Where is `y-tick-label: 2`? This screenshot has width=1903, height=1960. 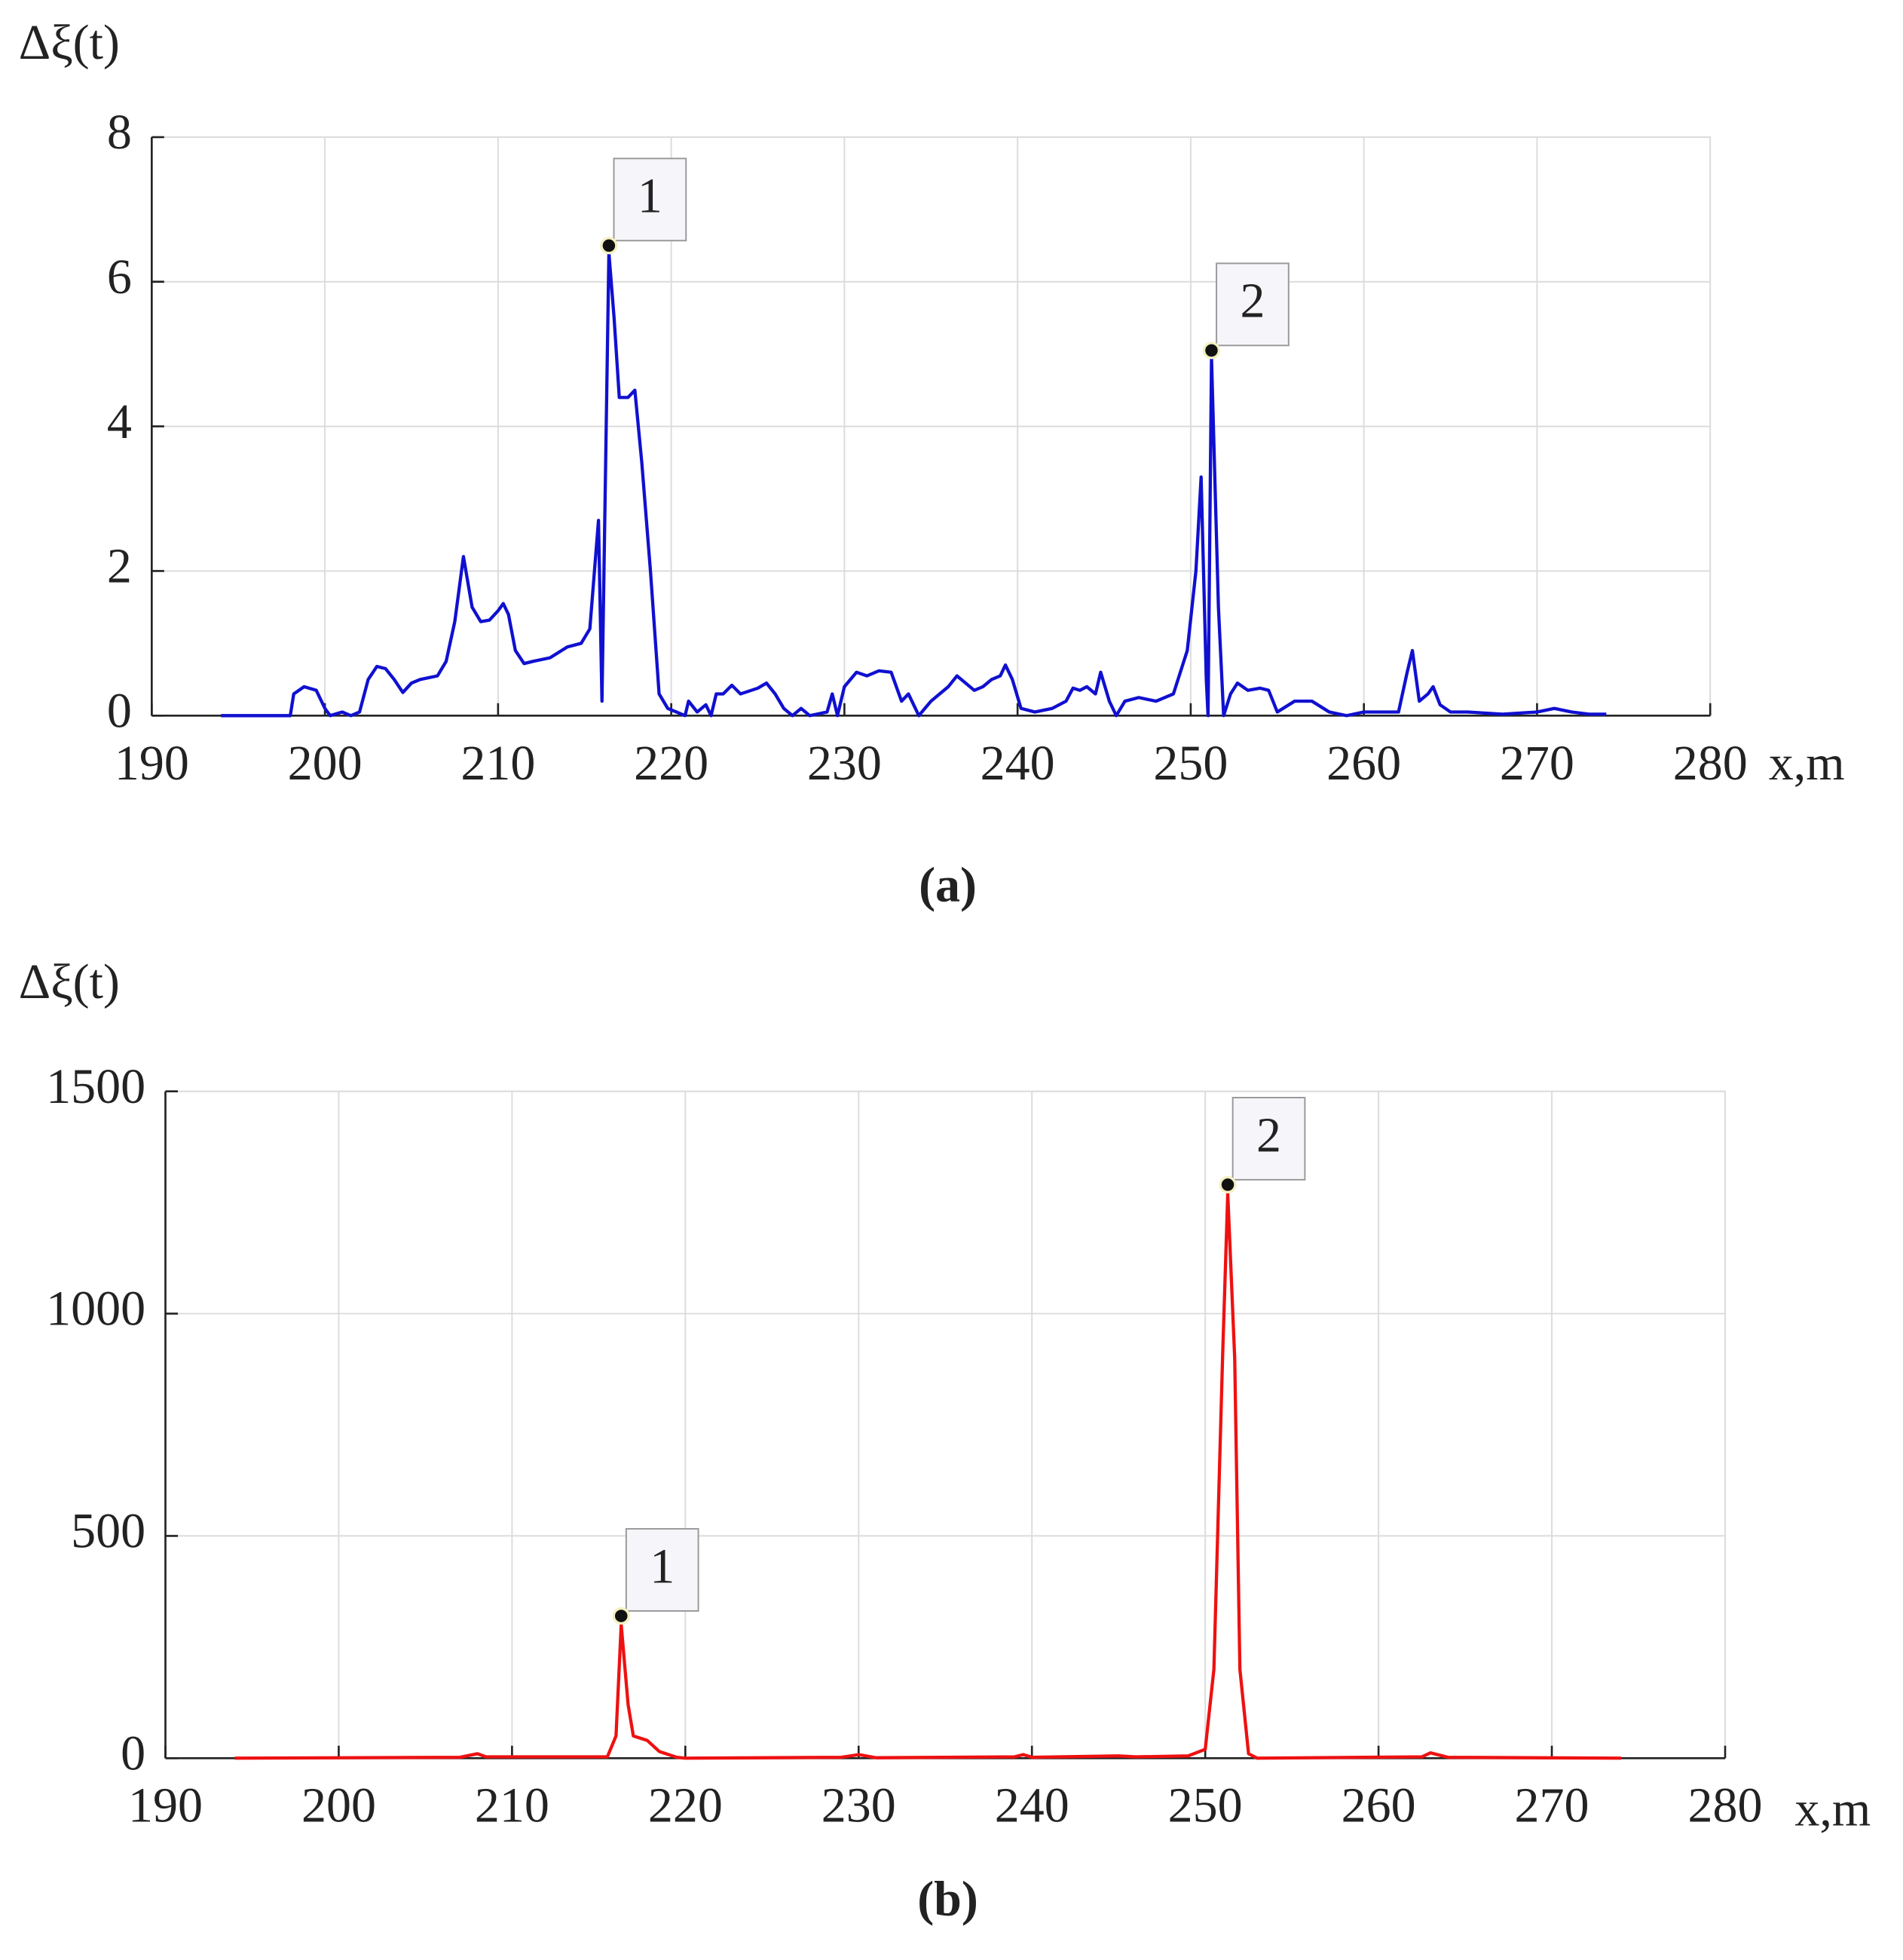
y-tick-label: 2 is located at coordinates (119, 566).